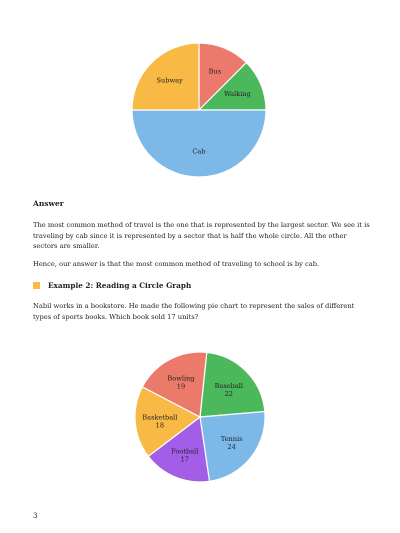 Image resolution: width=400 pixels, height=533 pixels. I want to click on page-number: 3, so click(35, 516).